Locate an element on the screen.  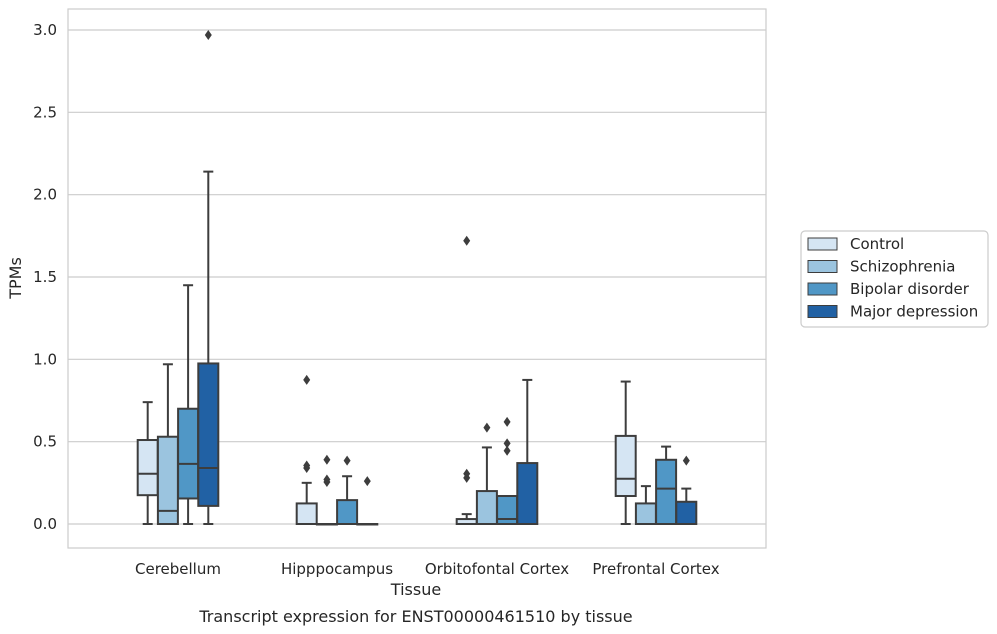
y-tick-label: 2.5 is located at coordinates (45, 112).